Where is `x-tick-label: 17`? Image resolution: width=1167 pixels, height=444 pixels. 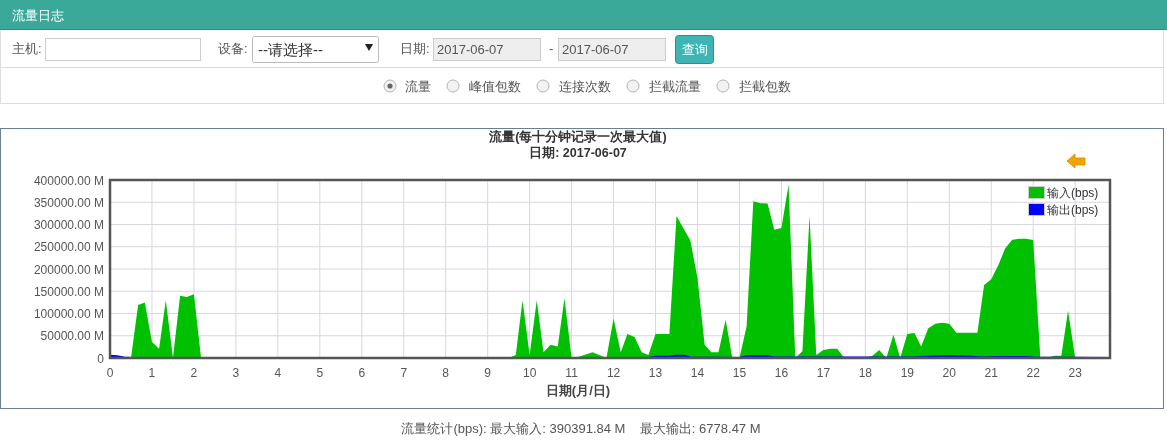
x-tick-label: 17 is located at coordinates (823, 373).